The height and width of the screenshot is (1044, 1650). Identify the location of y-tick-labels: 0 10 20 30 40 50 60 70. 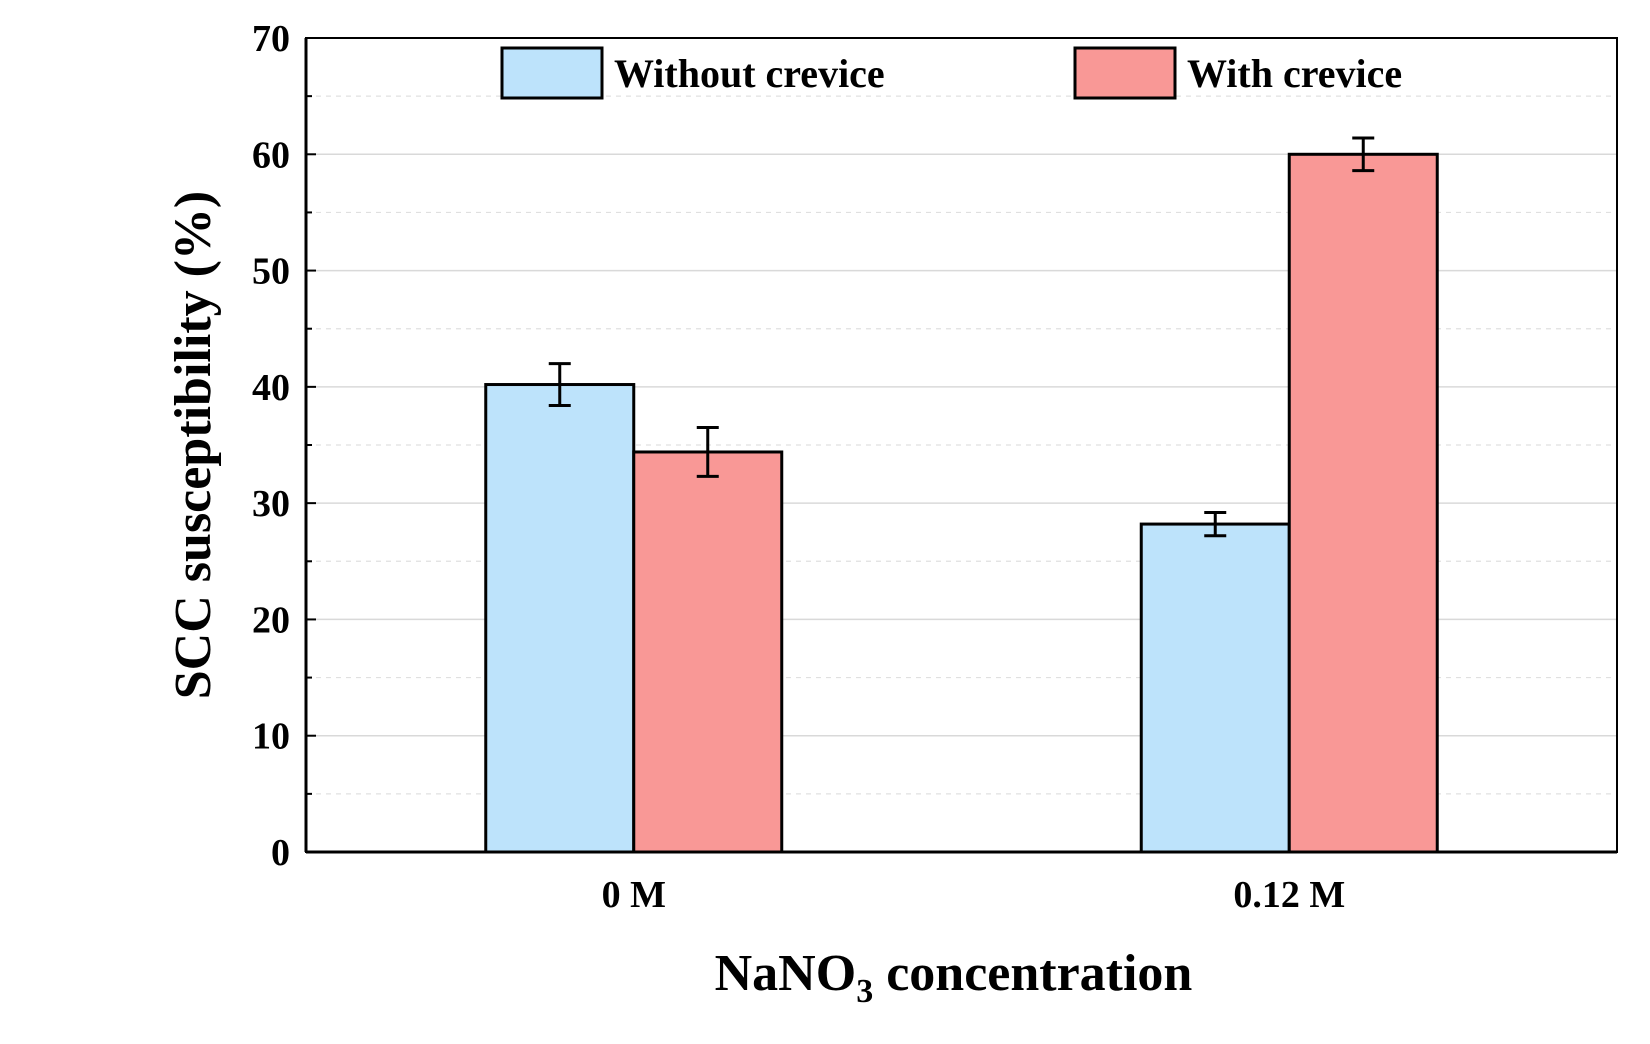
(271, 446).